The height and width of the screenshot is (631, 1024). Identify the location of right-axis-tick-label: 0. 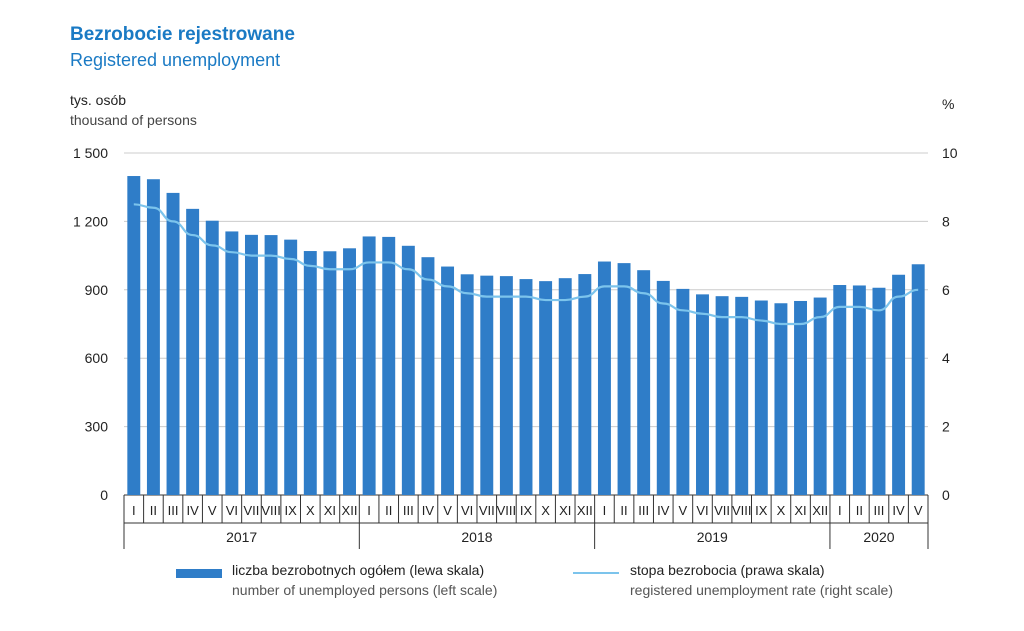
(946, 495).